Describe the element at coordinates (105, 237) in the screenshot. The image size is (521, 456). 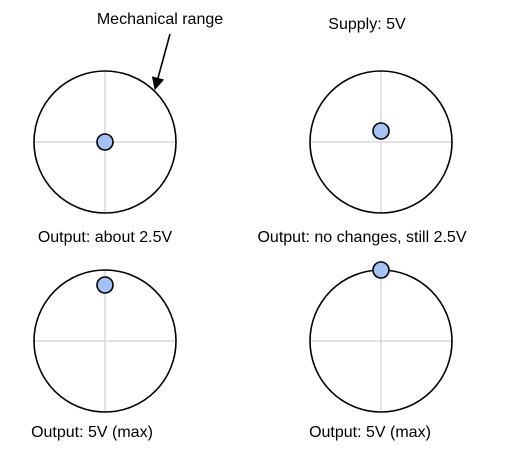
I see `caption: Output: about 2.5V` at that location.